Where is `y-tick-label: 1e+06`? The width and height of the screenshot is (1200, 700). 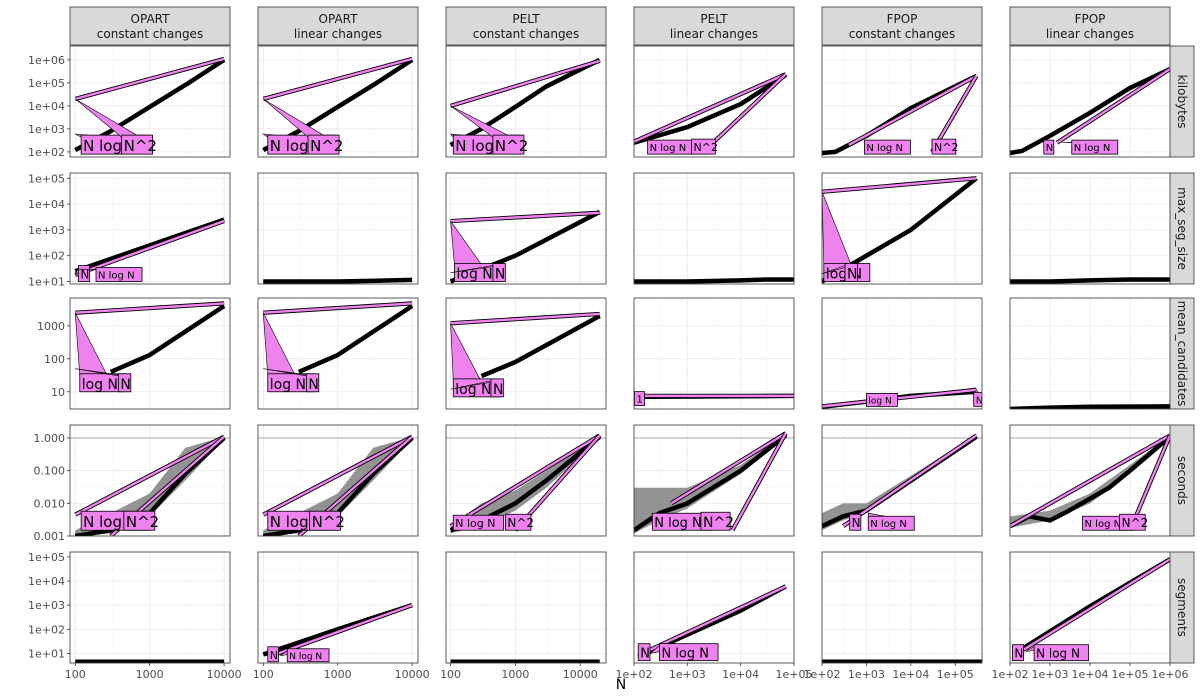
y-tick-label: 1e+06 is located at coordinates (46, 60).